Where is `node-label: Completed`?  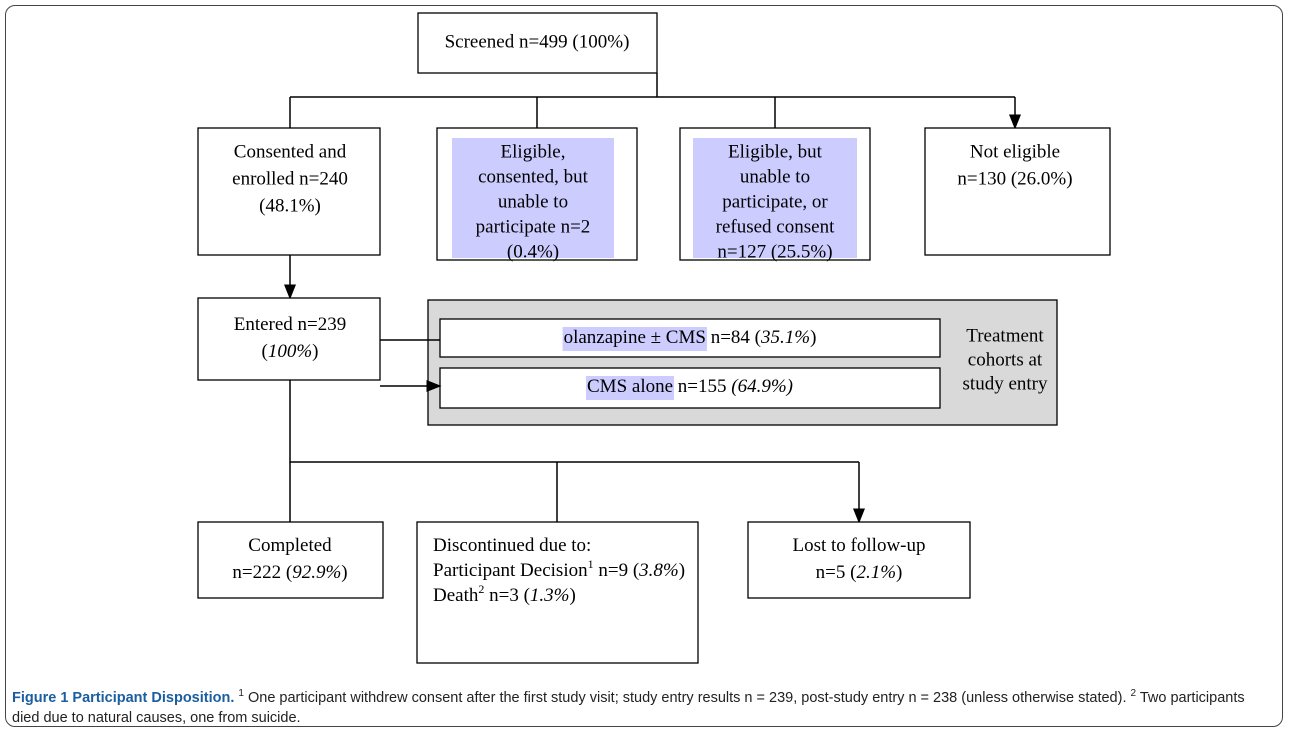 node-label: Completed is located at coordinates (290, 545).